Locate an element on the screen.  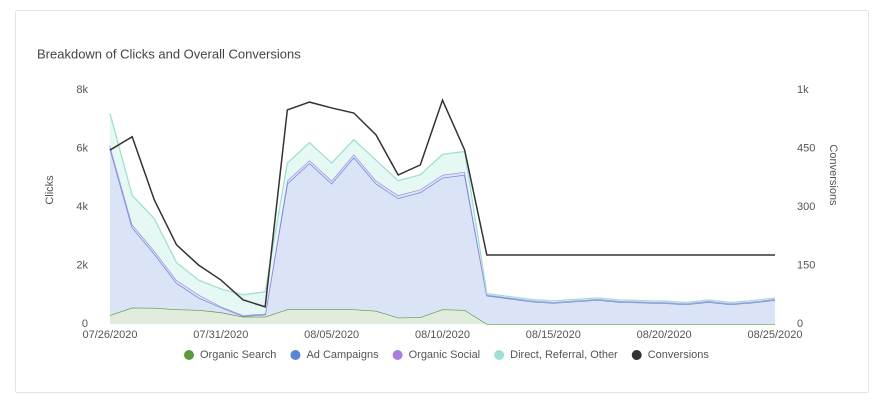
legend-label: Direct, Referral, Other is located at coordinates (564, 355).